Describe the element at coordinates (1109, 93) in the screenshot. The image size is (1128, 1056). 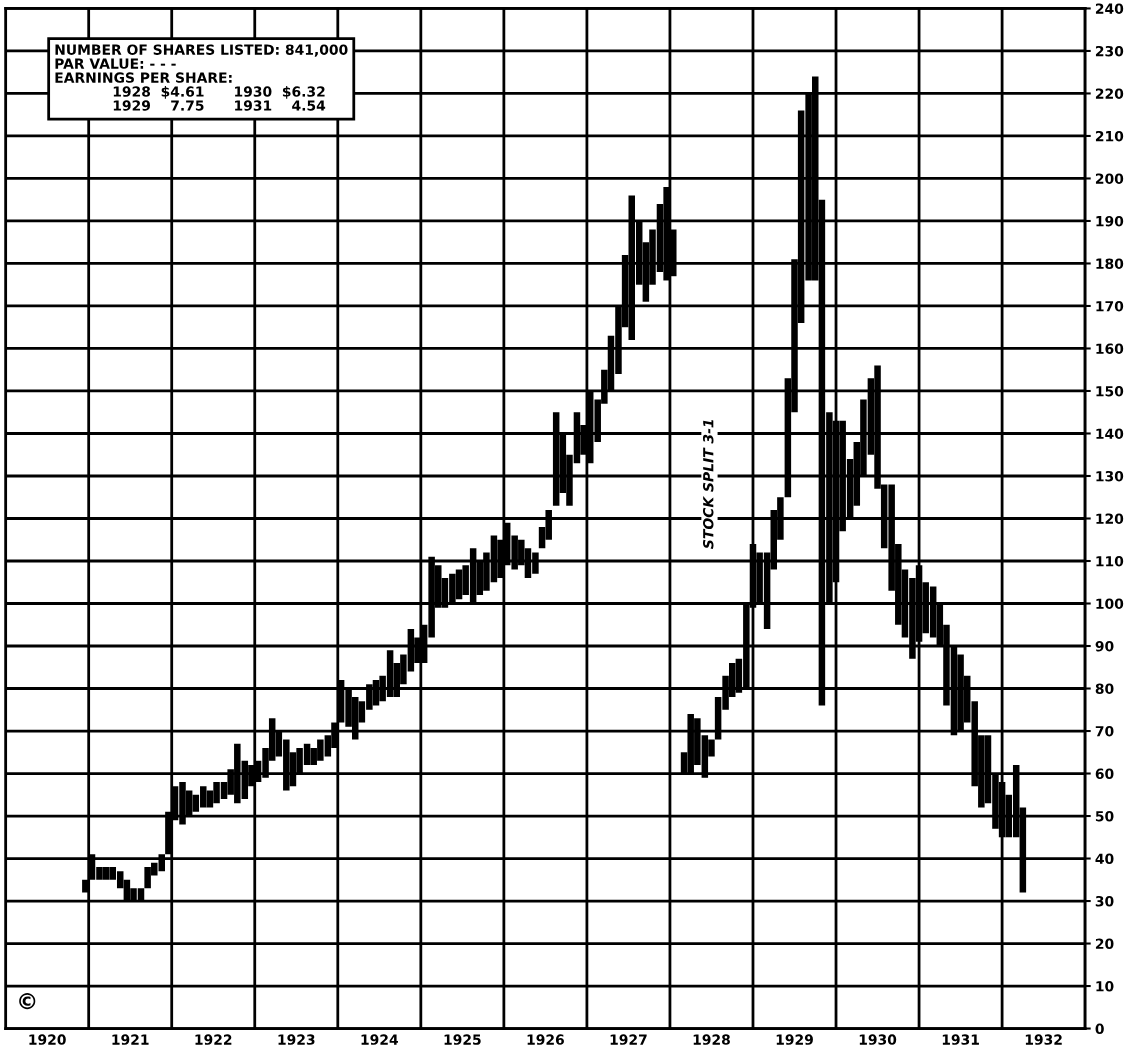
I see `y-tick-label: 220` at that location.